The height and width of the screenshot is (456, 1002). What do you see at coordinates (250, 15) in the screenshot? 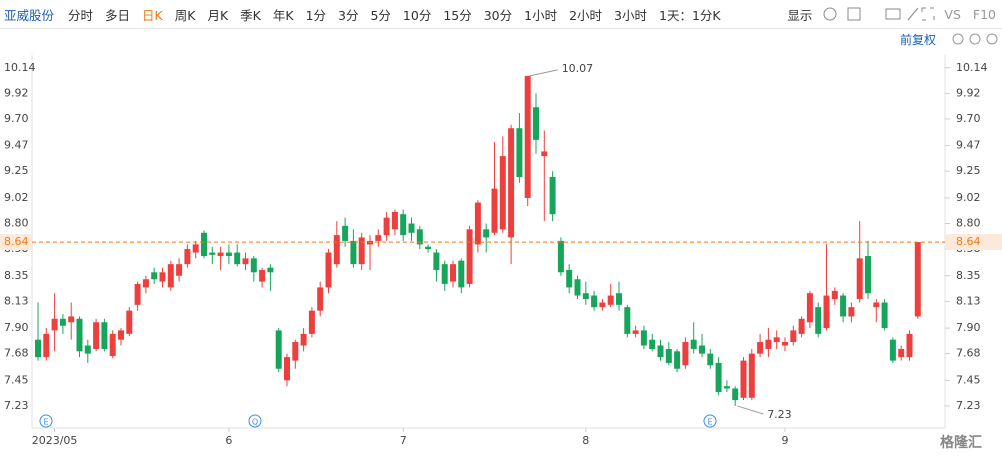
I see `period-tab: 季K` at bounding box center [250, 15].